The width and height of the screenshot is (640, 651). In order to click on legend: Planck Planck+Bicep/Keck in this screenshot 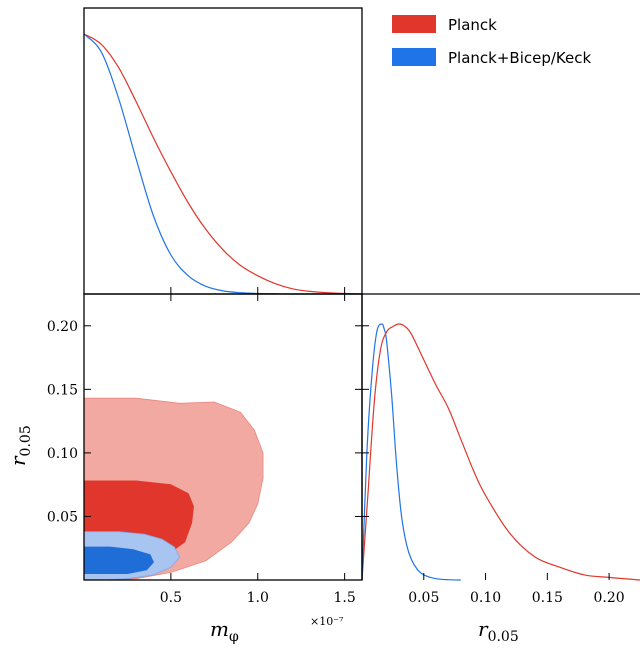, I will do `click(491, 41)`.